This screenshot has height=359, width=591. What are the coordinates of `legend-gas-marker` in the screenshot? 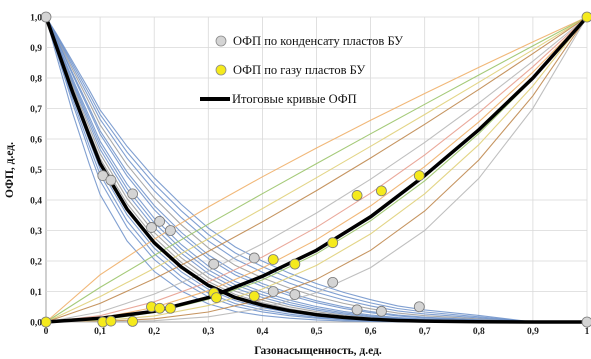 It's located at (221, 70).